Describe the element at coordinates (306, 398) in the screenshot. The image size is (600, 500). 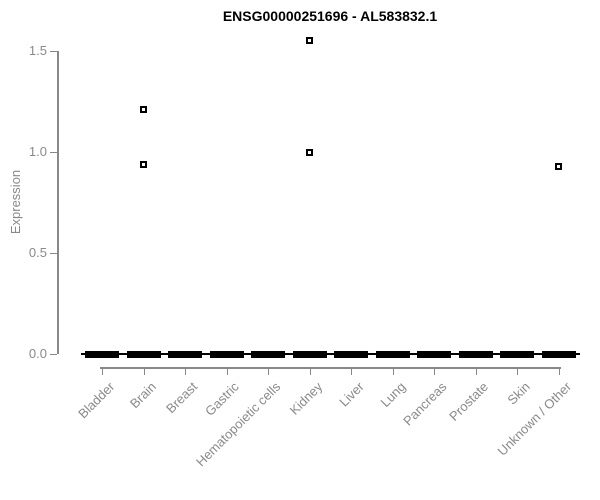
I see `x-axis-category-label: Kidney` at that location.